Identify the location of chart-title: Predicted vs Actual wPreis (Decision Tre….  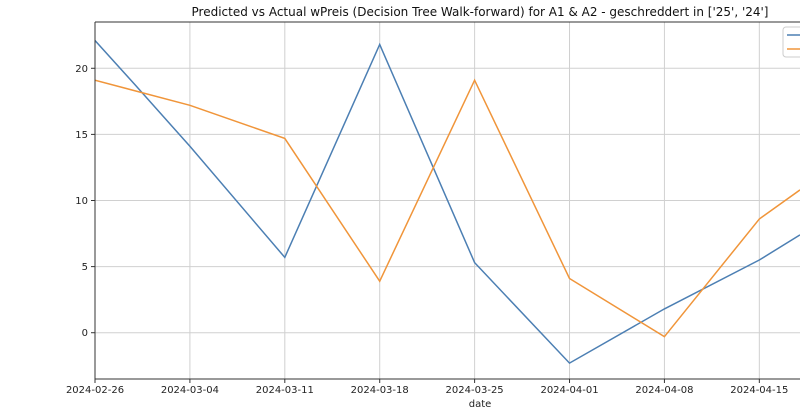
(480, 12).